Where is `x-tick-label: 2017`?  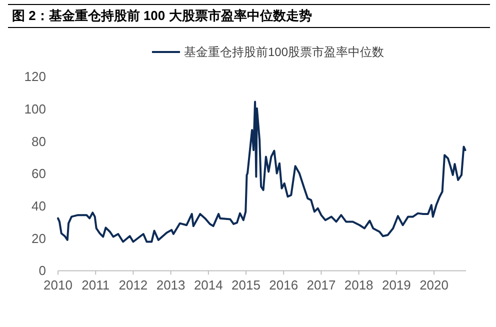 x-tick-label: 2017 is located at coordinates (321, 285).